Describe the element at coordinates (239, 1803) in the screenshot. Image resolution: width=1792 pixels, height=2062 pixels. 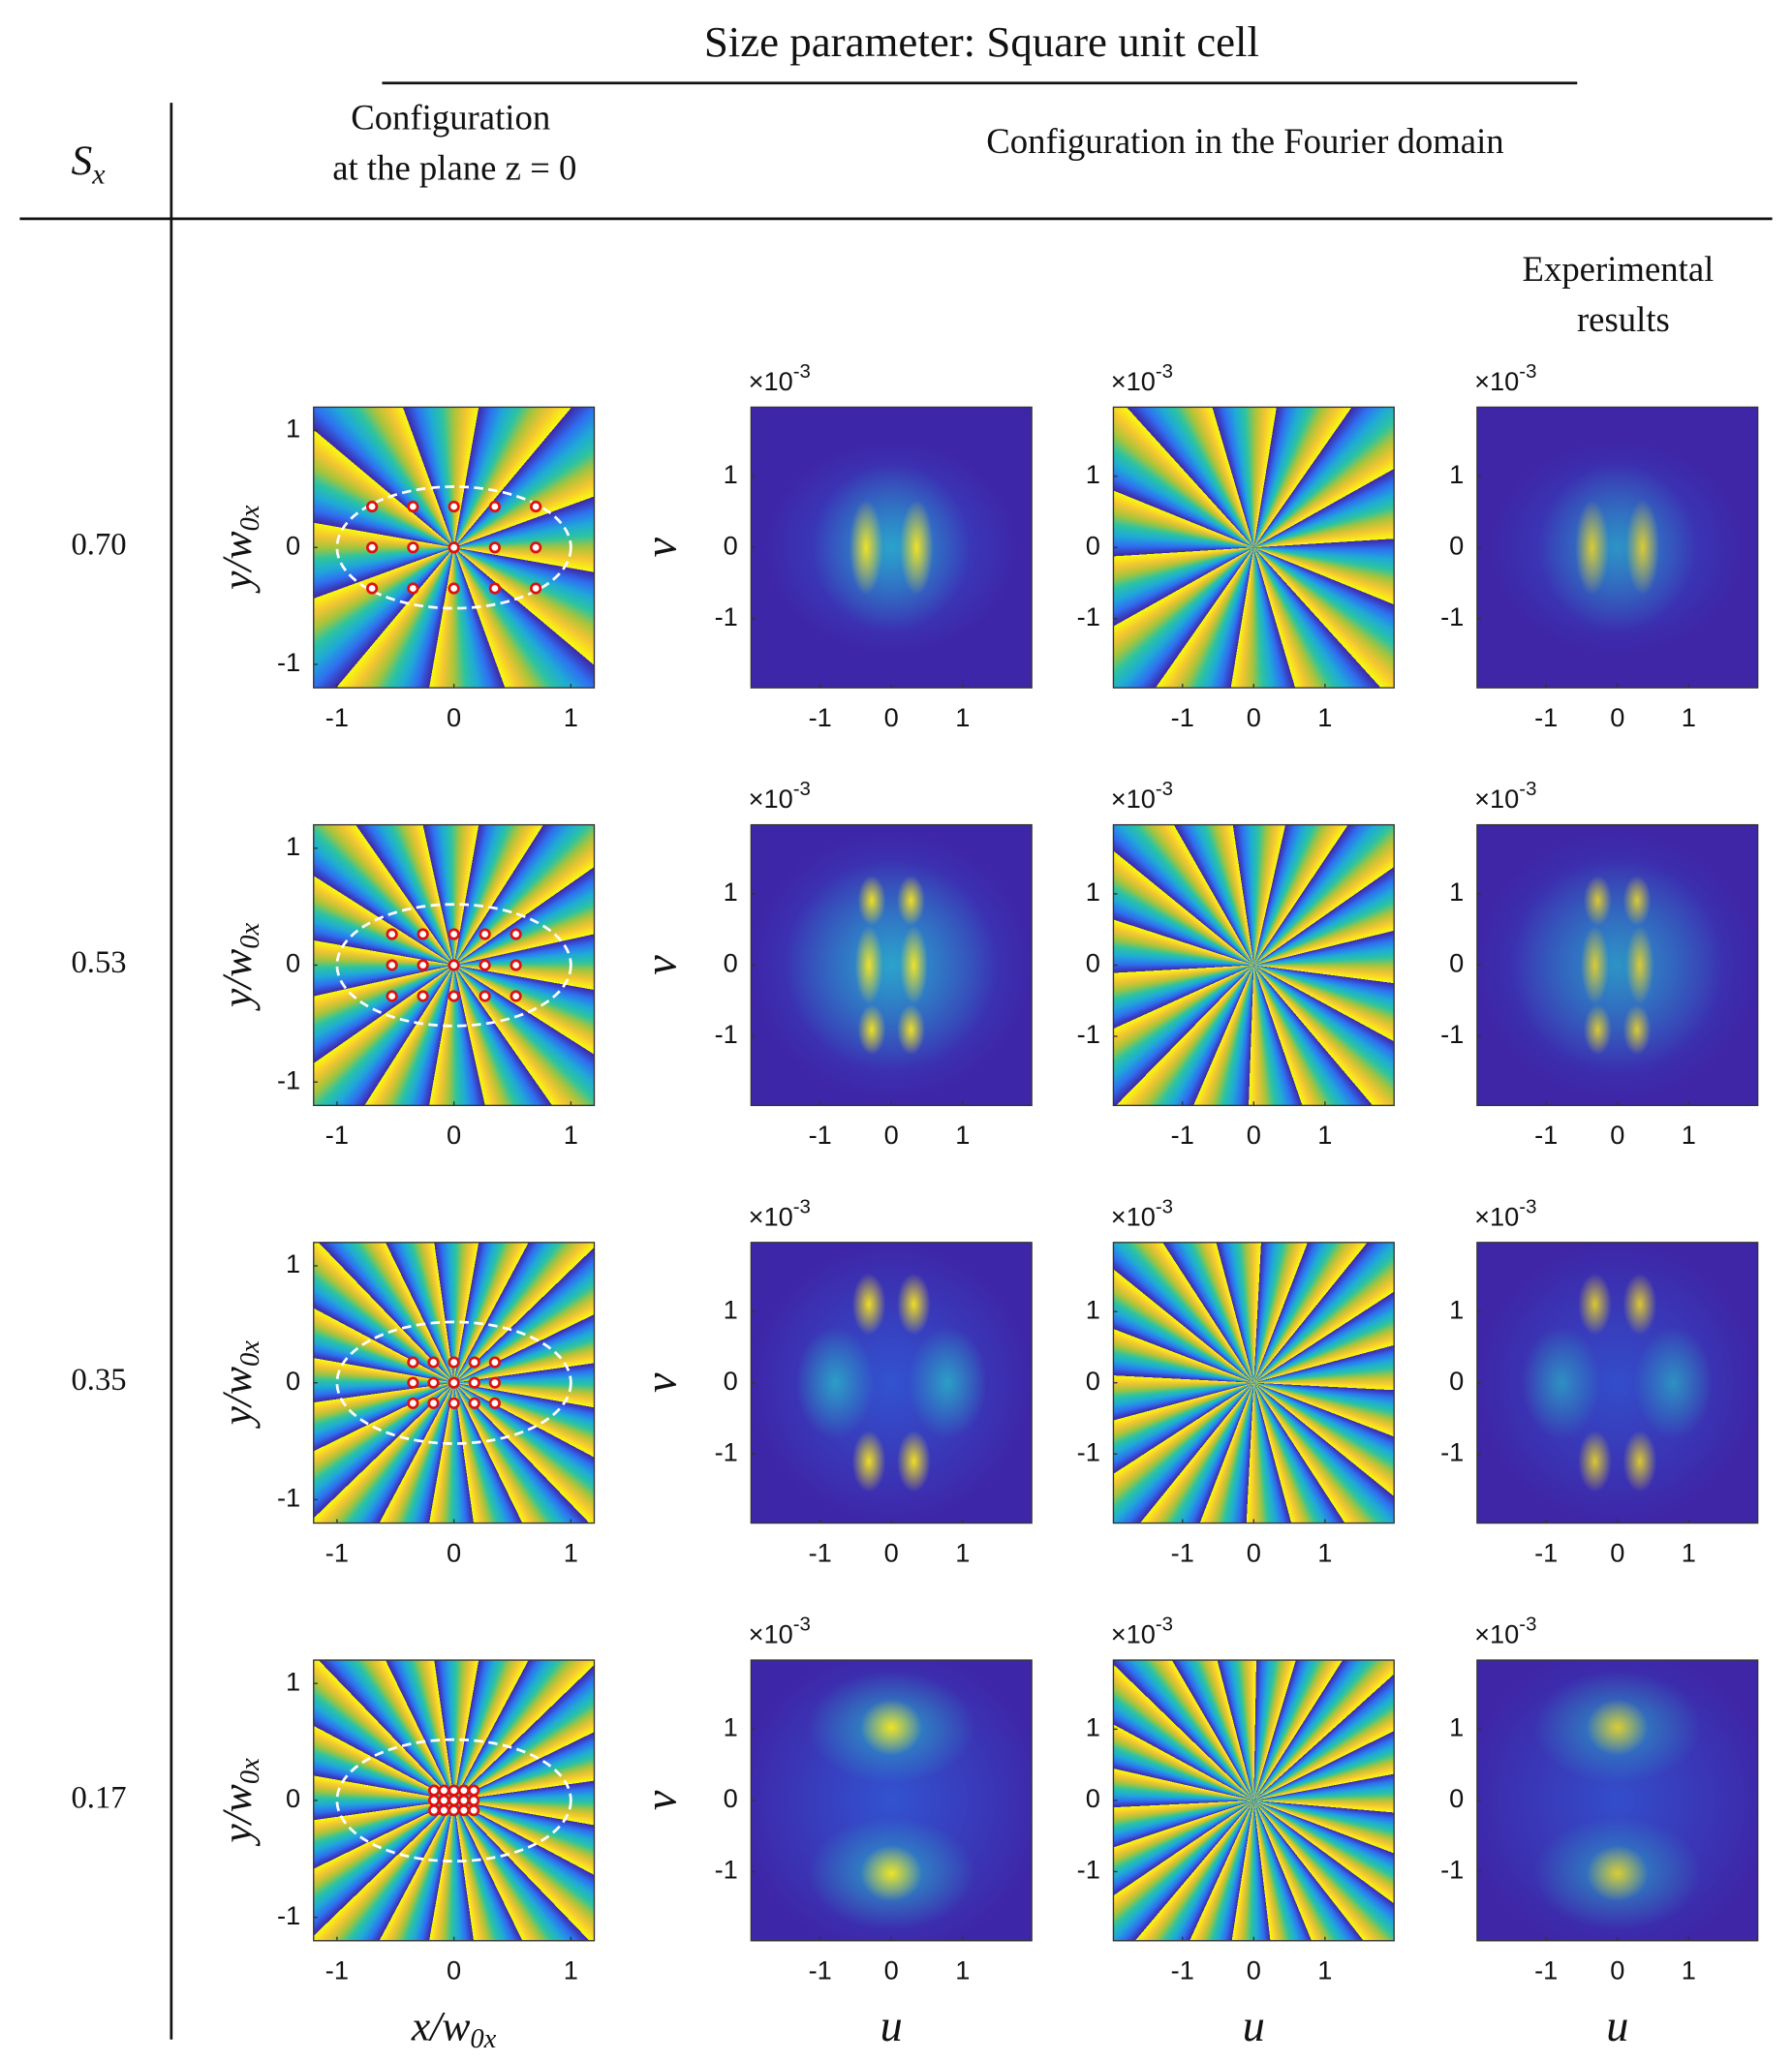
I see `y-axis-label: y/w0x` at that location.